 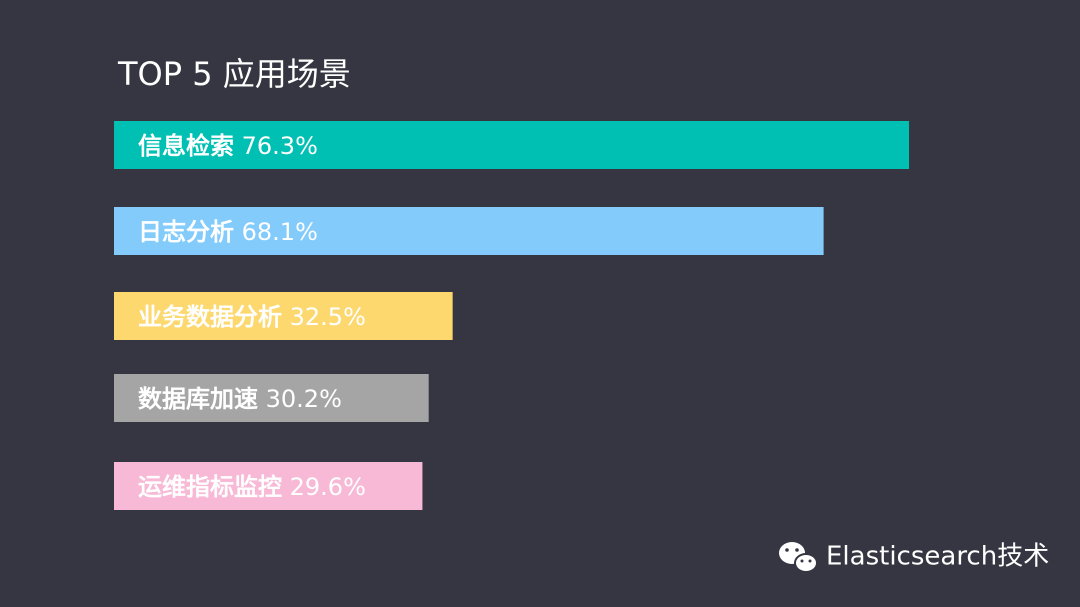 I want to click on bar-label: 业务数据分析 32.5%, so click(x=252, y=317).